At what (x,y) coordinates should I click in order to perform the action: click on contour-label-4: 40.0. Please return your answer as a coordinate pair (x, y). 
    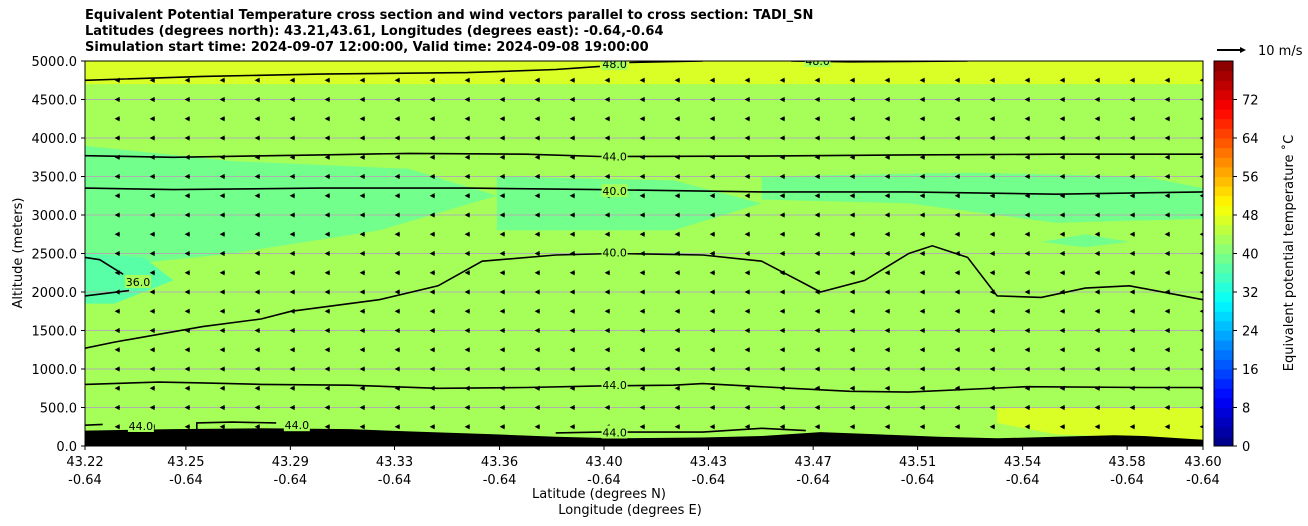
    Looking at the image, I should click on (614, 191).